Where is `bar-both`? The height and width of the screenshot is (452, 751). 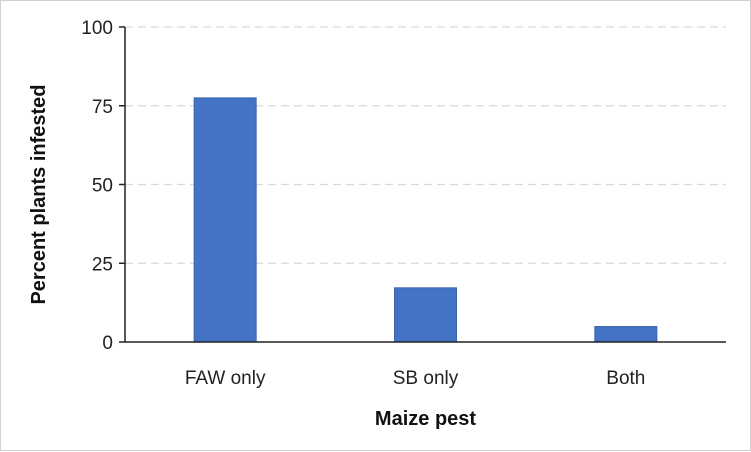 bar-both is located at coordinates (626, 334).